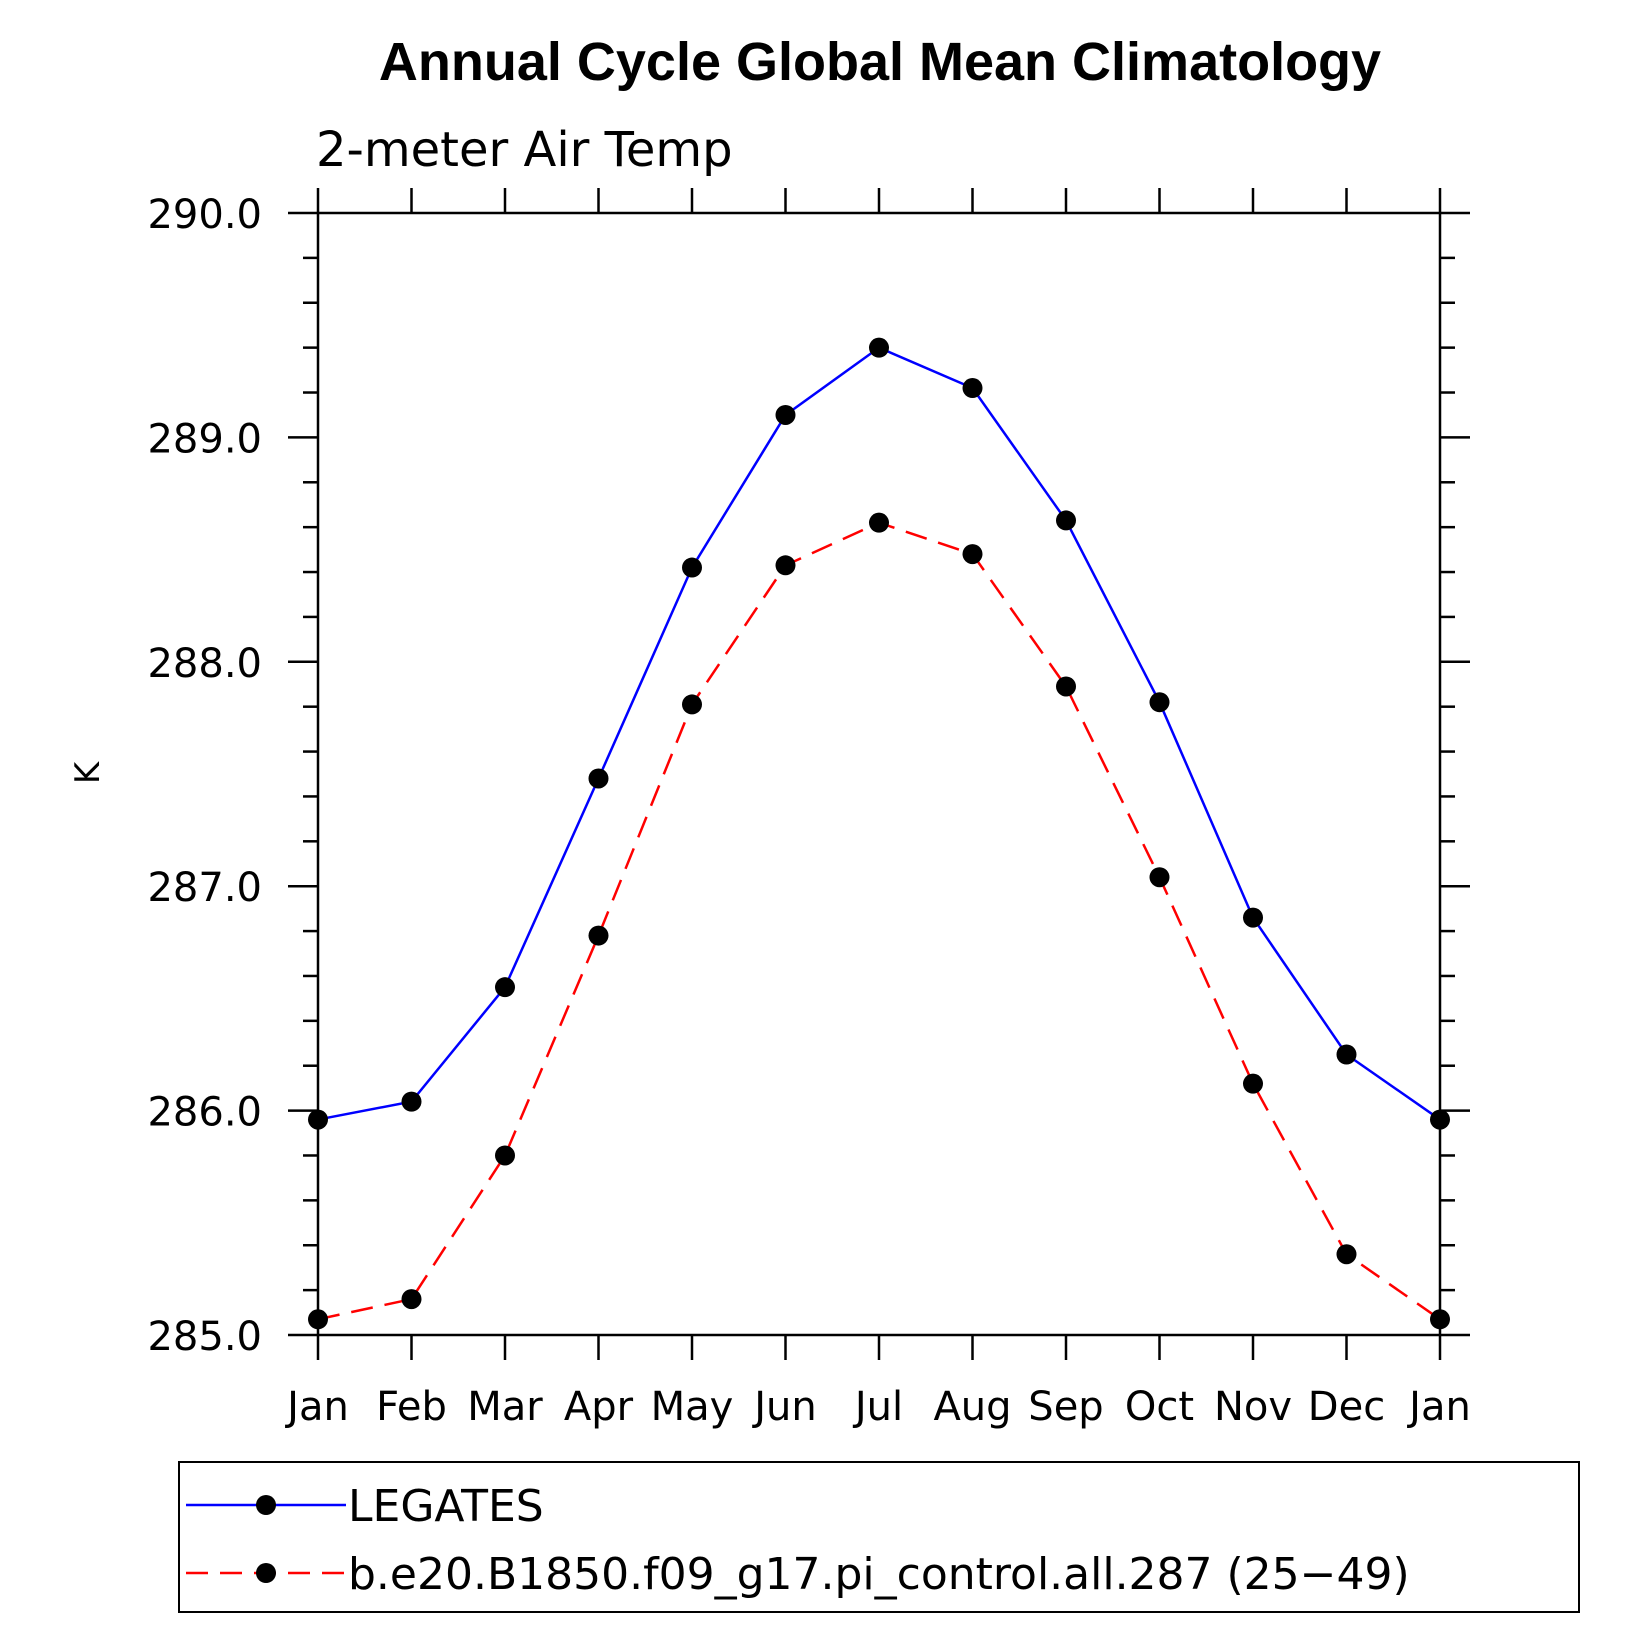  I want to click on y-tick-label: 285.0, so click(204, 1337).